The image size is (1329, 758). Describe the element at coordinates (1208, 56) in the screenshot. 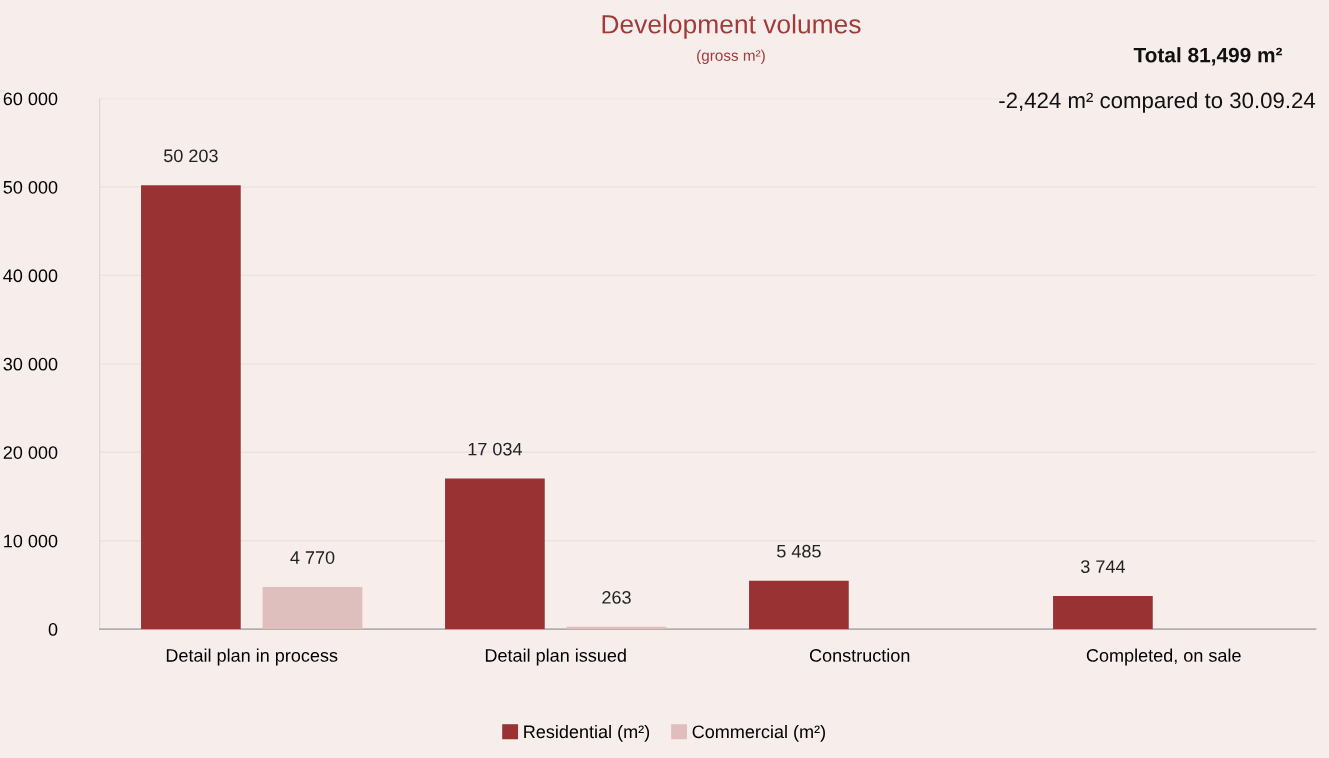

I see `text: Total 81,499 m²` at that location.